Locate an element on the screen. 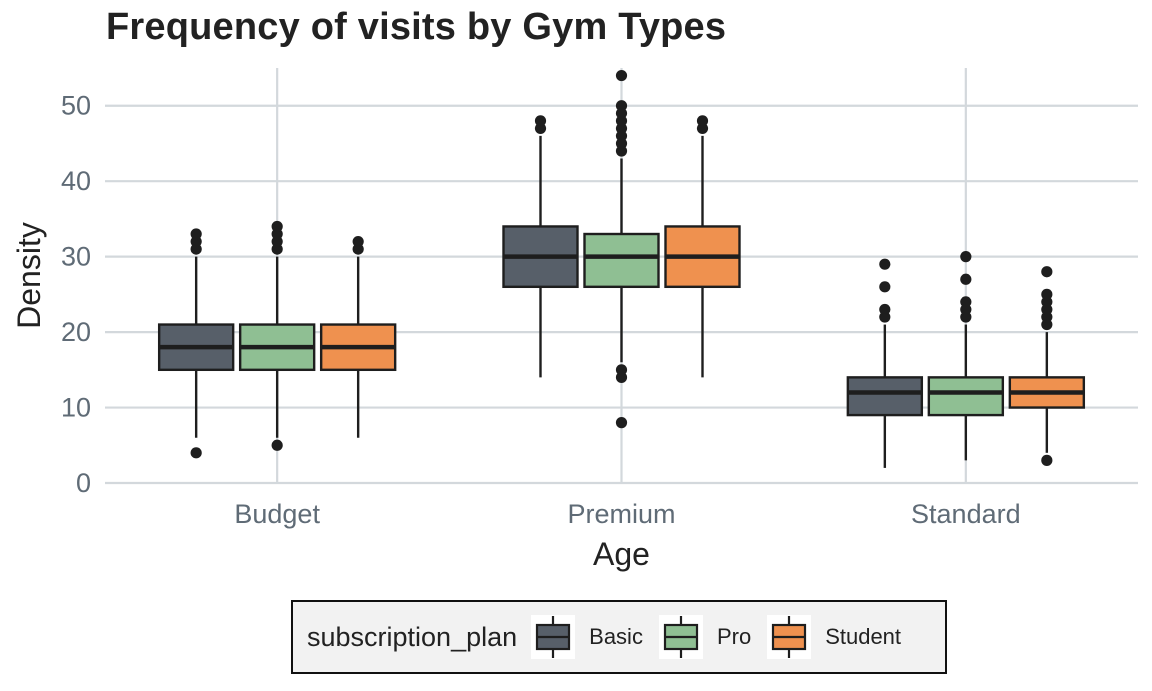  box-basic-budget is located at coordinates (196, 343).